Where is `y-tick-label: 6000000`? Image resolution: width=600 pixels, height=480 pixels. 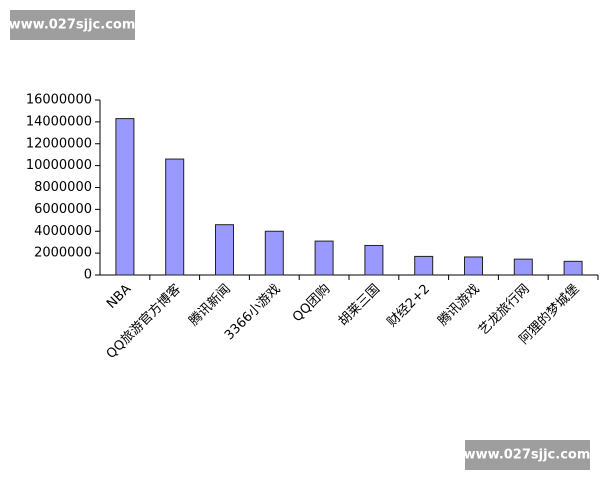 y-tick-label: 6000000 is located at coordinates (63, 209).